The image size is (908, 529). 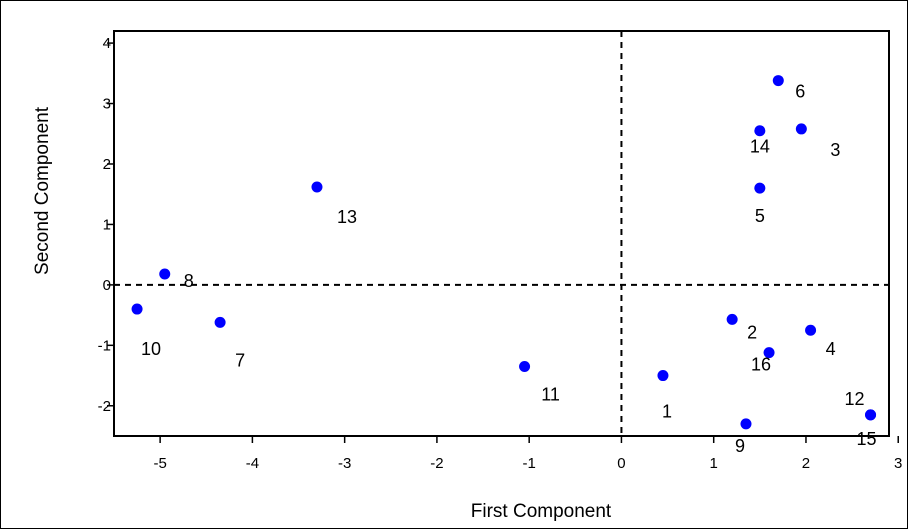 What do you see at coordinates (867, 439) in the screenshot?
I see `point-label: 15` at bounding box center [867, 439].